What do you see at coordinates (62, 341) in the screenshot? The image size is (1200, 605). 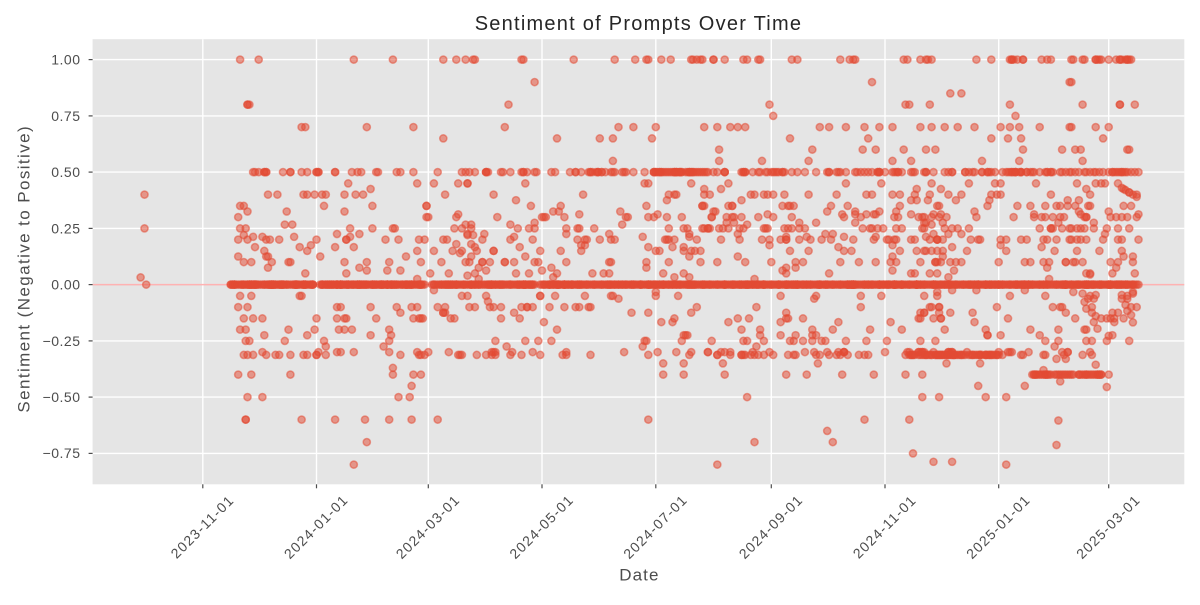 I see `svg-text: −0.25` at bounding box center [62, 341].